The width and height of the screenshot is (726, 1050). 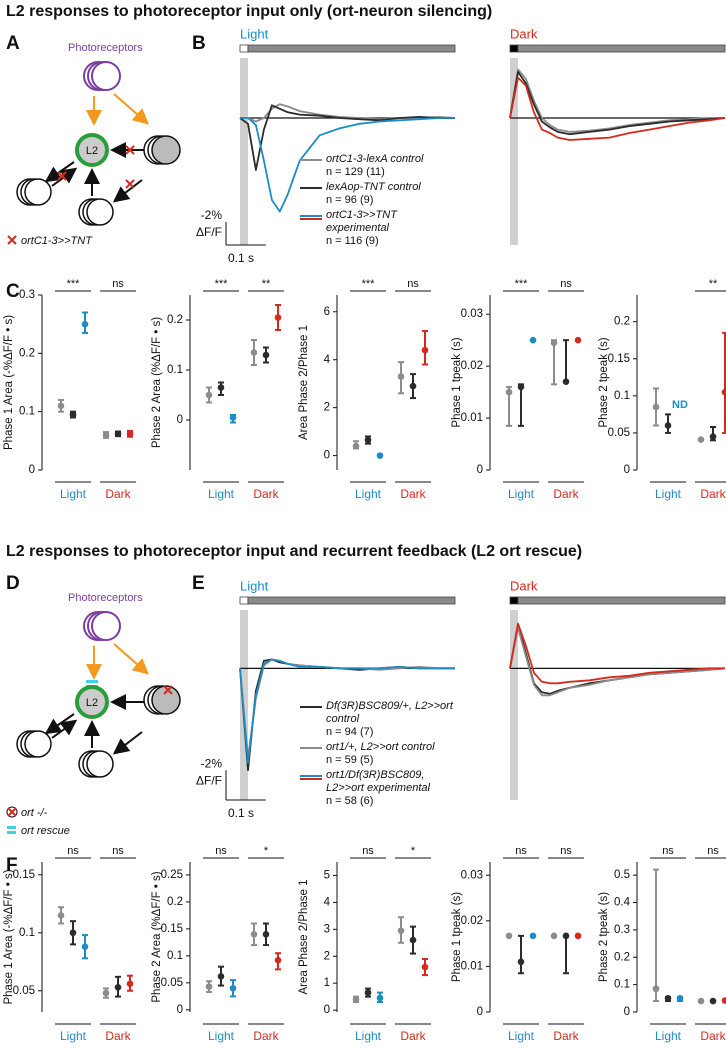 I want to click on legend-text: lexAop-TNT control n = 96 (9), so click(x=373, y=194).